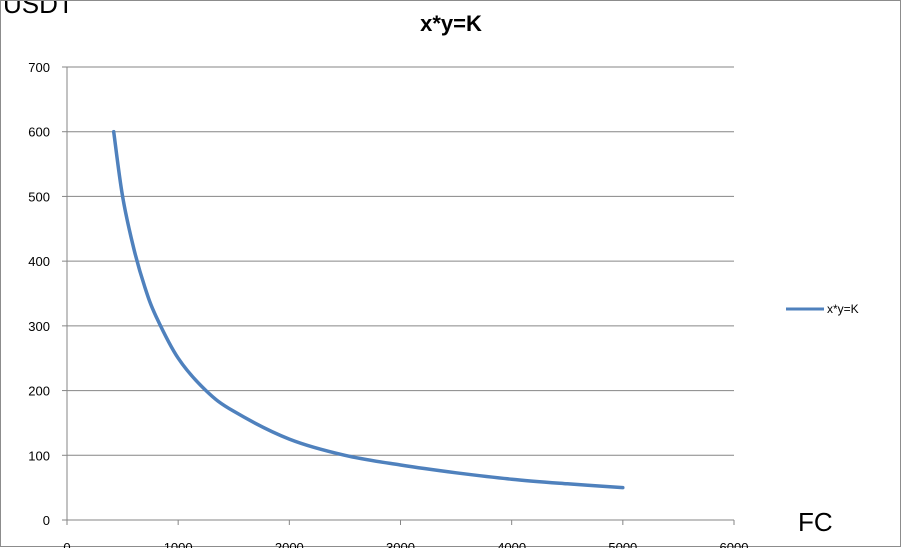 The image size is (901, 548). Describe the element at coordinates (39, 67) in the screenshot. I see `y-tick-label: 700` at that location.